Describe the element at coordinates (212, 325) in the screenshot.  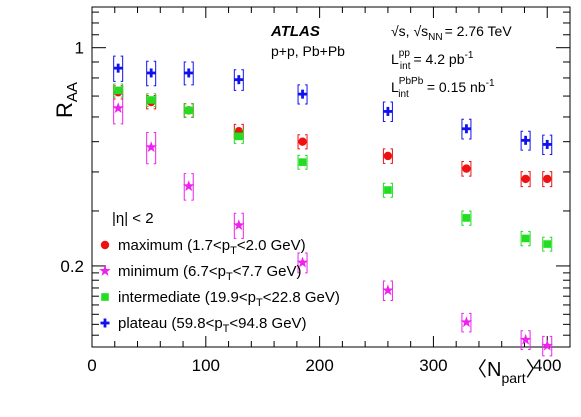
I see `legend-label-plateau: plateau (59.8<pT<94.8 GeV)` at that location.